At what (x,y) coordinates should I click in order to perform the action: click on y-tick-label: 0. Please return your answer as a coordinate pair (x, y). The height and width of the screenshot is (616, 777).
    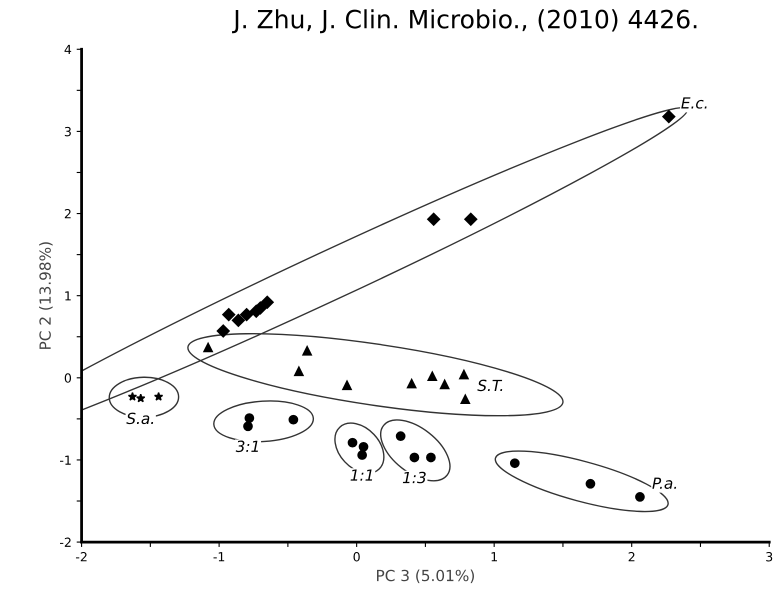
    Looking at the image, I should click on (68, 378).